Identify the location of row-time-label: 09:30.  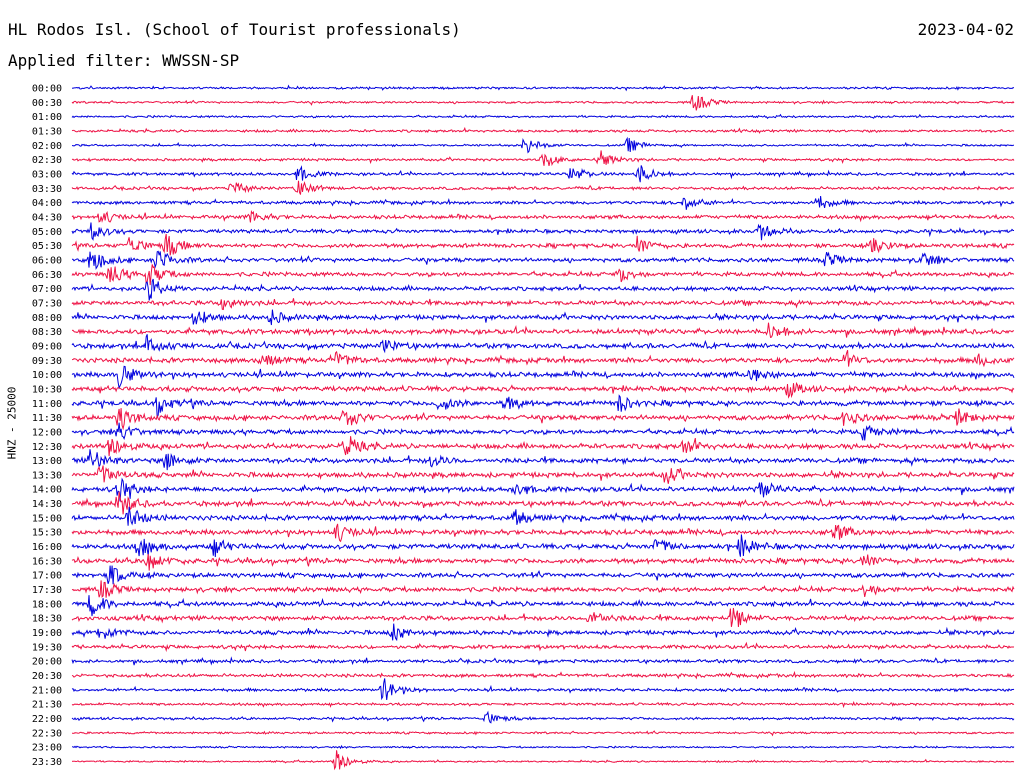
(47, 361).